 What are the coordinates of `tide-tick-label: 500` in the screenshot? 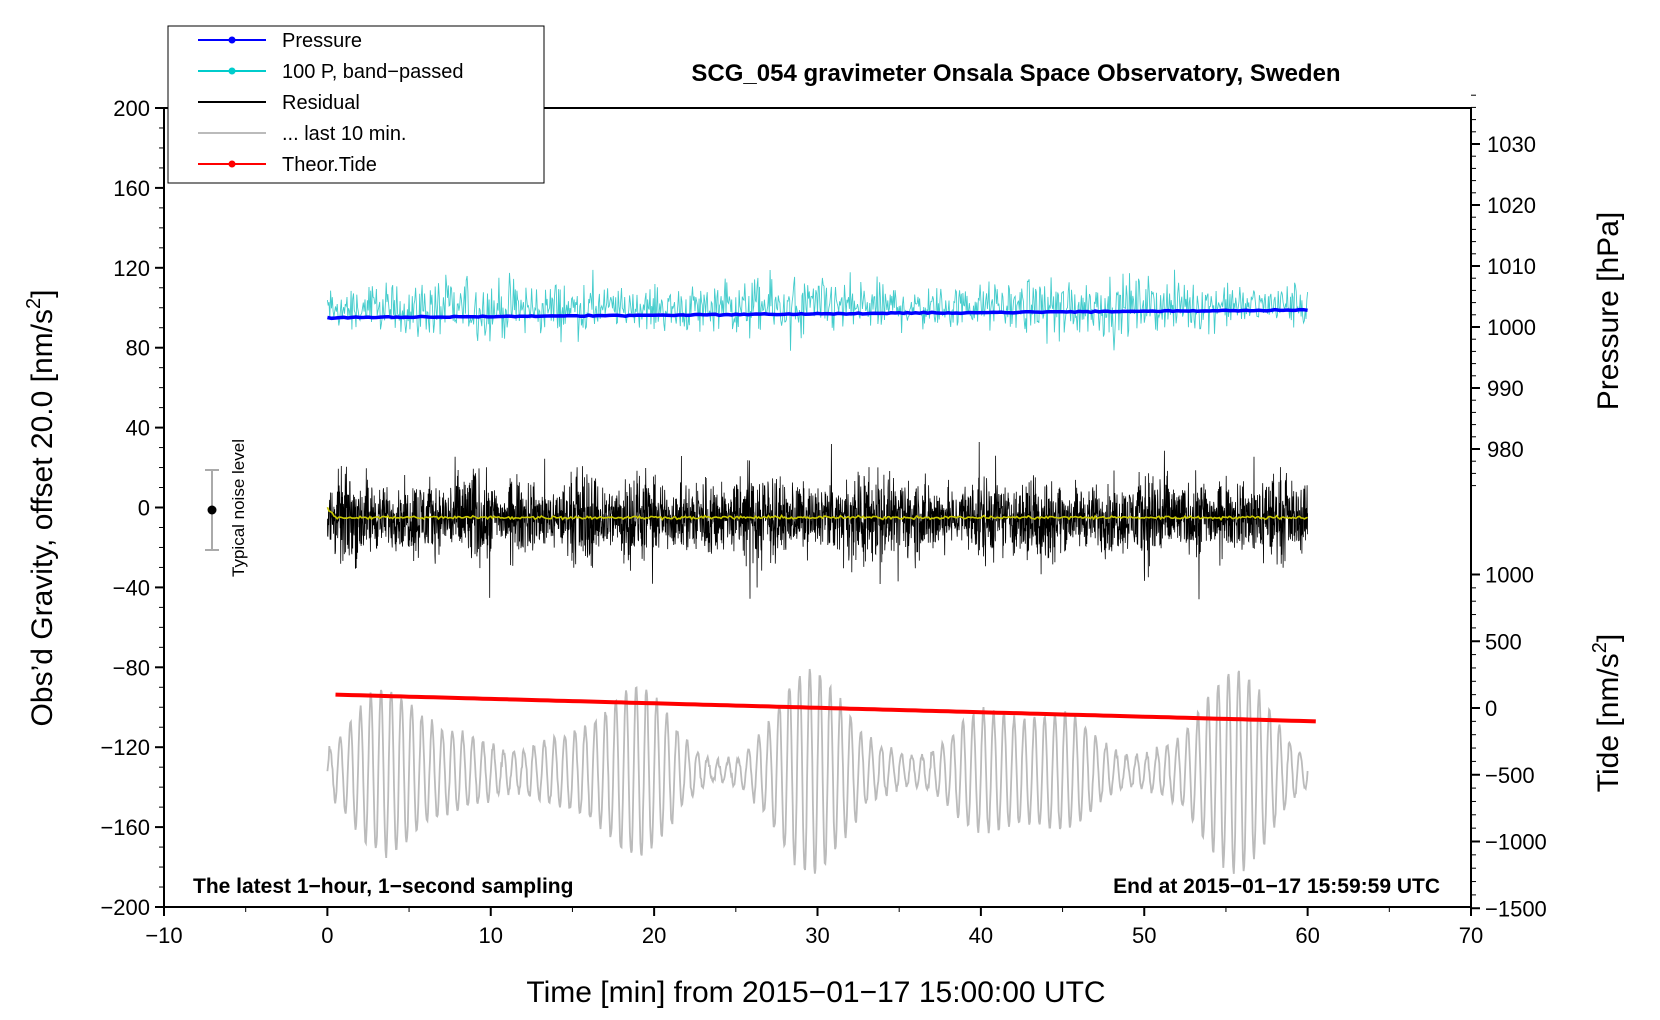 It's located at (1503, 641).